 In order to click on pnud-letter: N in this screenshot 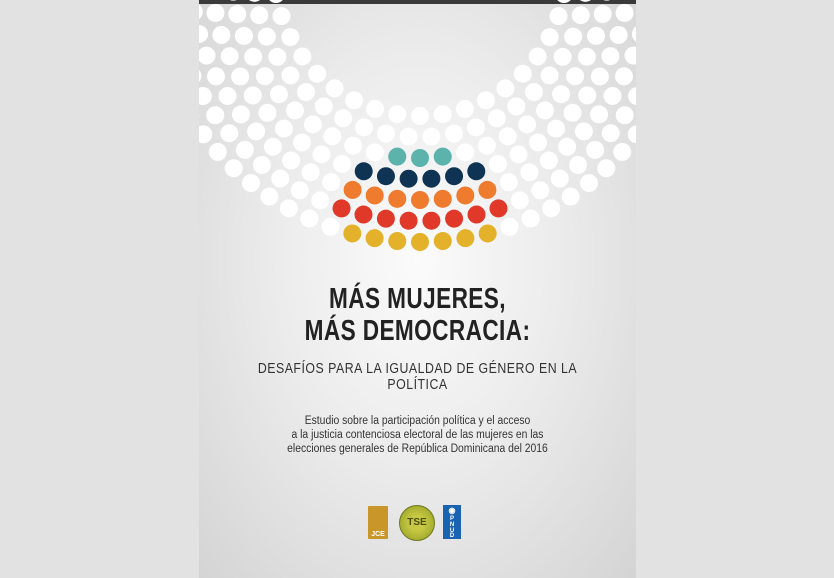, I will do `click(452, 525)`.